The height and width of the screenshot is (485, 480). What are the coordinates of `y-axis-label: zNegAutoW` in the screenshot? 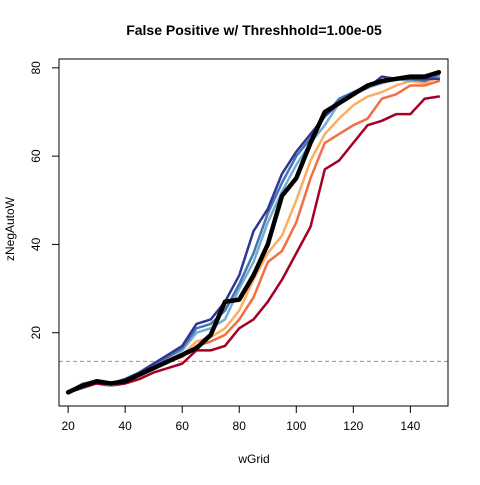 It's located at (10, 228).